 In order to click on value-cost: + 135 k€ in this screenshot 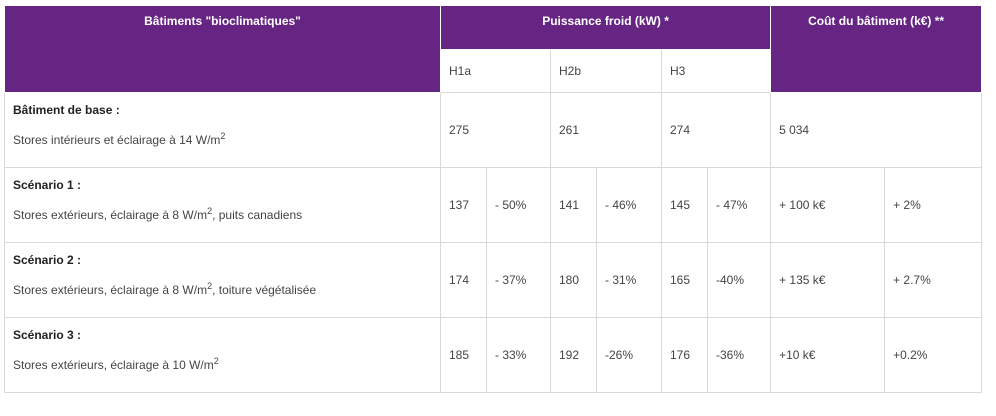, I will do `click(828, 280)`.